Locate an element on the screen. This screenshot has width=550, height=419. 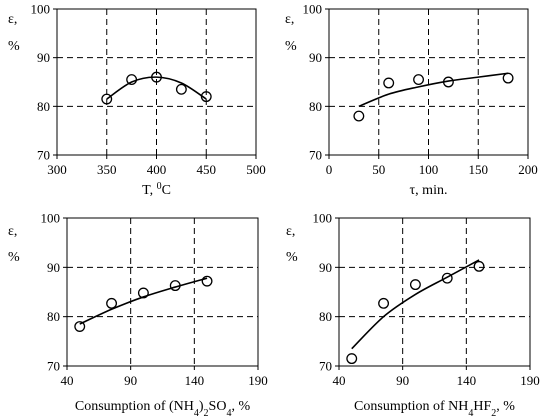
x-tick-label: 150 is located at coordinates (479, 169).